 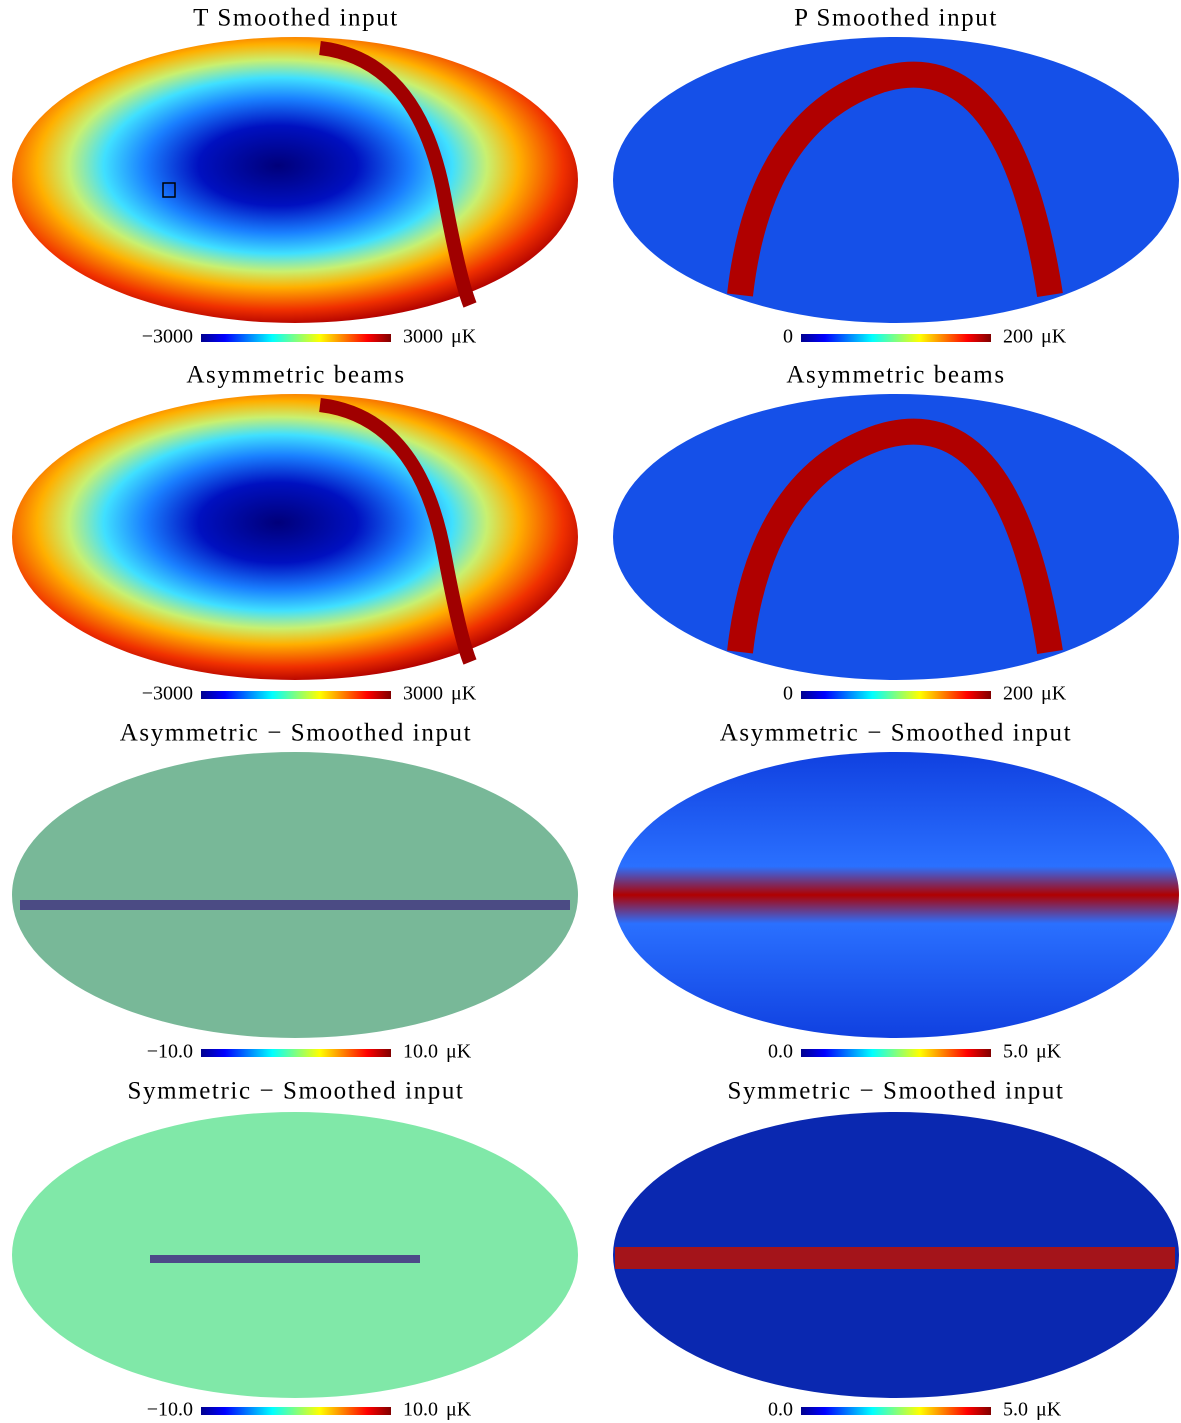 What do you see at coordinates (169, 190) in the screenshot?
I see `map-box` at bounding box center [169, 190].